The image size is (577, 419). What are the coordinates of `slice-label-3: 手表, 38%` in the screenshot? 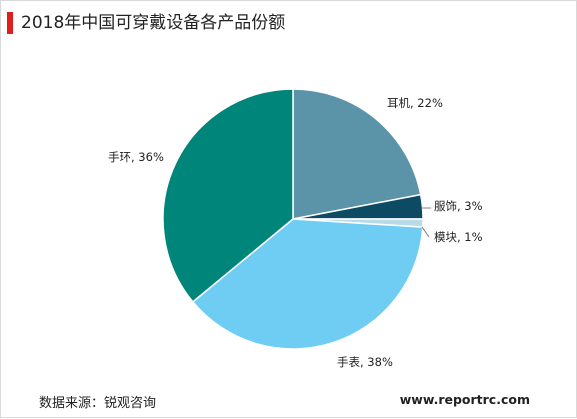 It's located at (365, 362).